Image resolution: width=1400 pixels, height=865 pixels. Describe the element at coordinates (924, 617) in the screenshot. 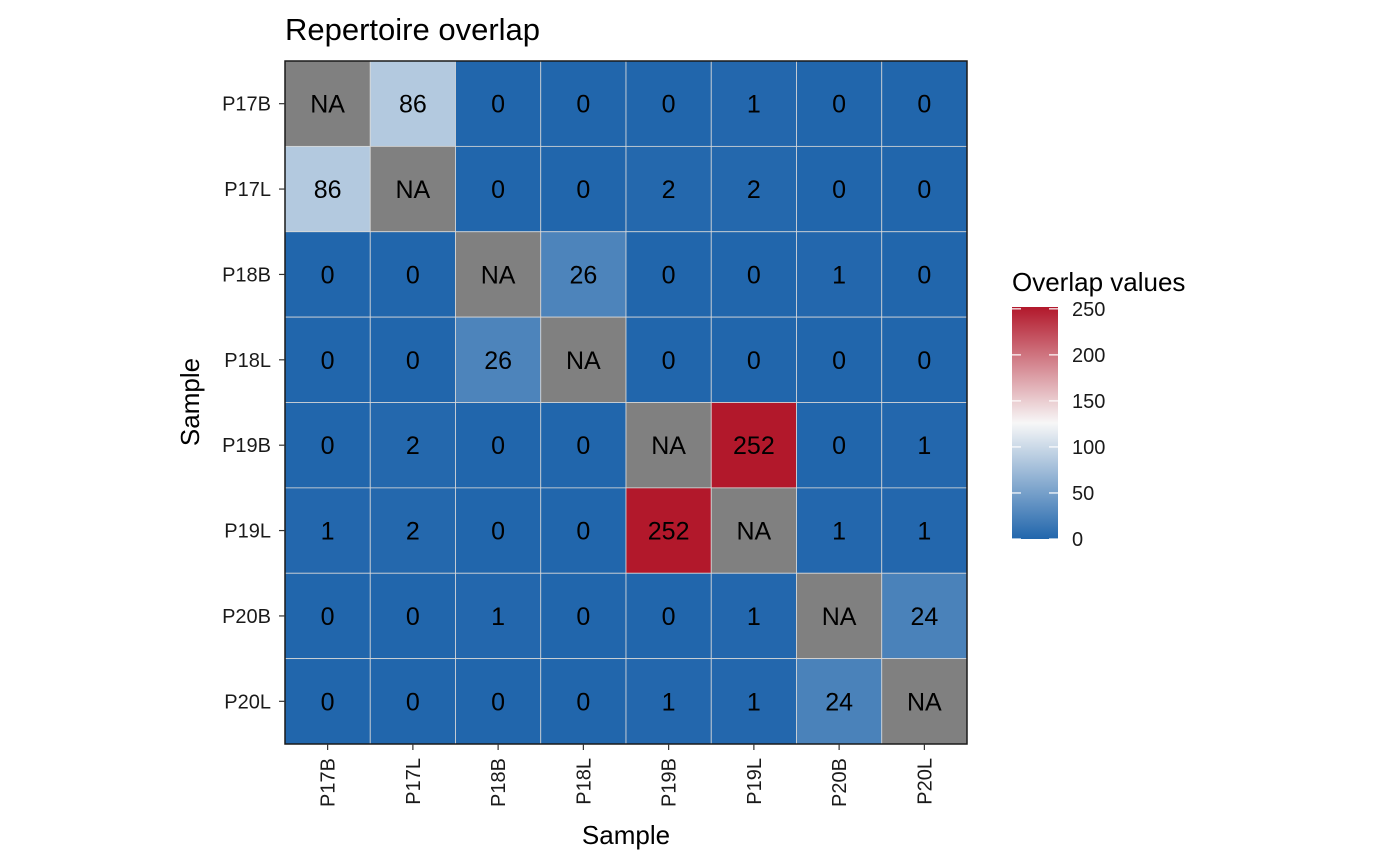

I see `cell-value-label: 24` at that location.